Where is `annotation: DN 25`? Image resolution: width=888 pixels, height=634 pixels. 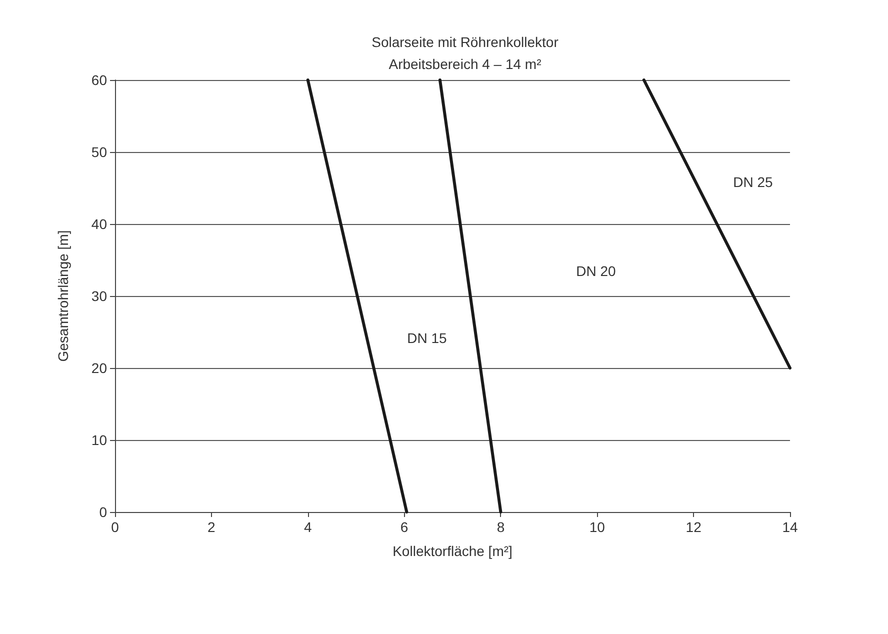 annotation: DN 25 is located at coordinates (753, 182).